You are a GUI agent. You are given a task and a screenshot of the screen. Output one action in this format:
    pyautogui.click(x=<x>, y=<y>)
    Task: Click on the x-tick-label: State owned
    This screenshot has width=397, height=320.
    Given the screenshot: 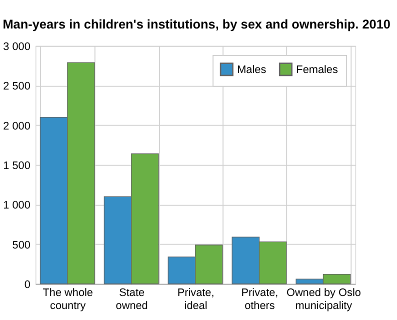 What is the action you would take?
    pyautogui.click(x=132, y=299)
    